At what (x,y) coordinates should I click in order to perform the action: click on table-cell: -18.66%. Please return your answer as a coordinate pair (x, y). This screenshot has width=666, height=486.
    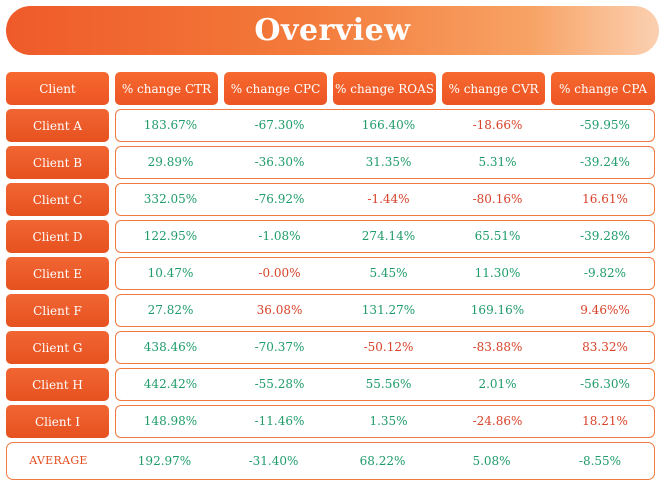
    Looking at the image, I should click on (497, 125).